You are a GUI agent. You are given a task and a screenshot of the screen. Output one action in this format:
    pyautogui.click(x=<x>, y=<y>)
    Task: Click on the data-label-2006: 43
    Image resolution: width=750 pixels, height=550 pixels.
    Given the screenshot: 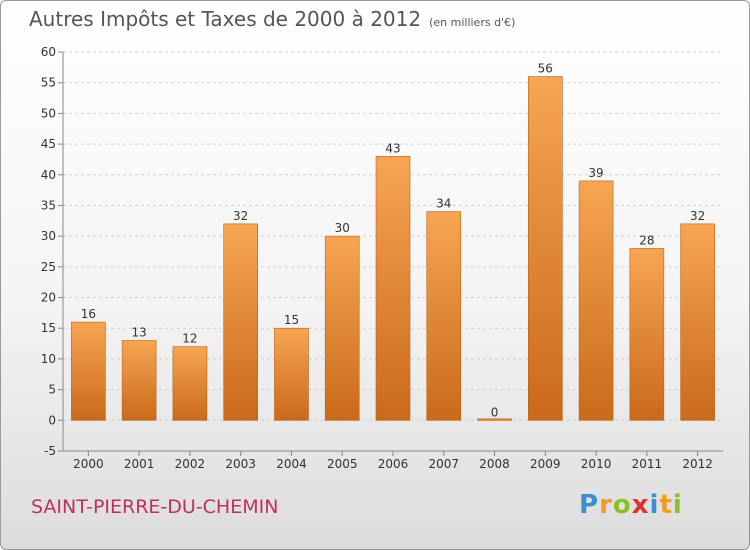 What is the action you would take?
    pyautogui.click(x=392, y=148)
    